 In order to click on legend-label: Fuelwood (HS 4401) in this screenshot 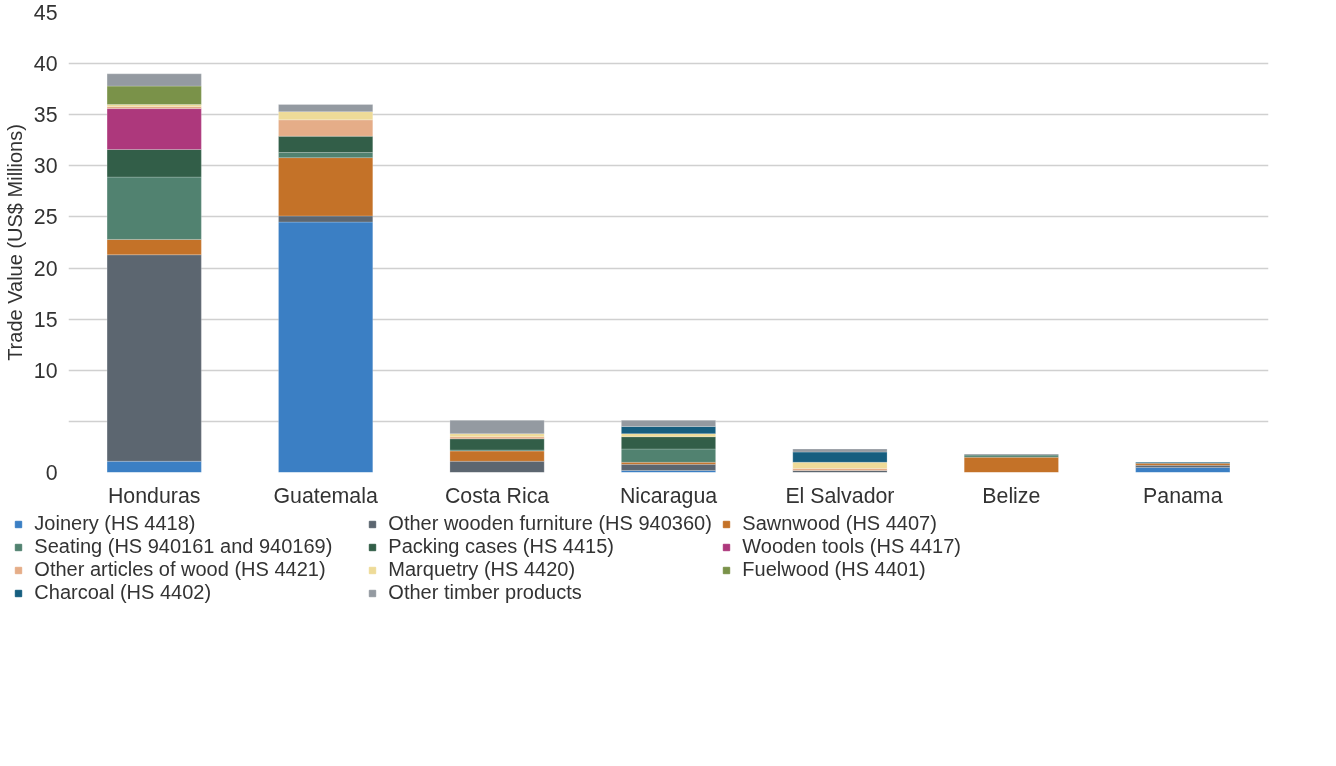, I will do `click(834, 569)`.